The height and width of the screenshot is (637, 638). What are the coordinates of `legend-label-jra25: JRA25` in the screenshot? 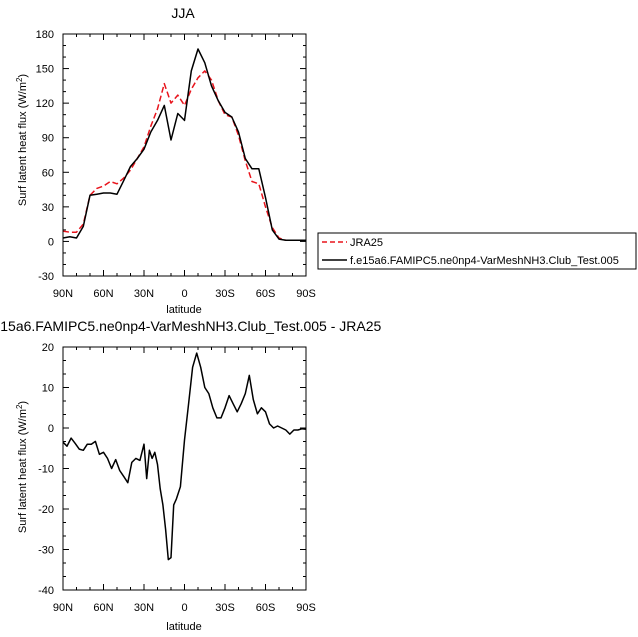 It's located at (366, 243).